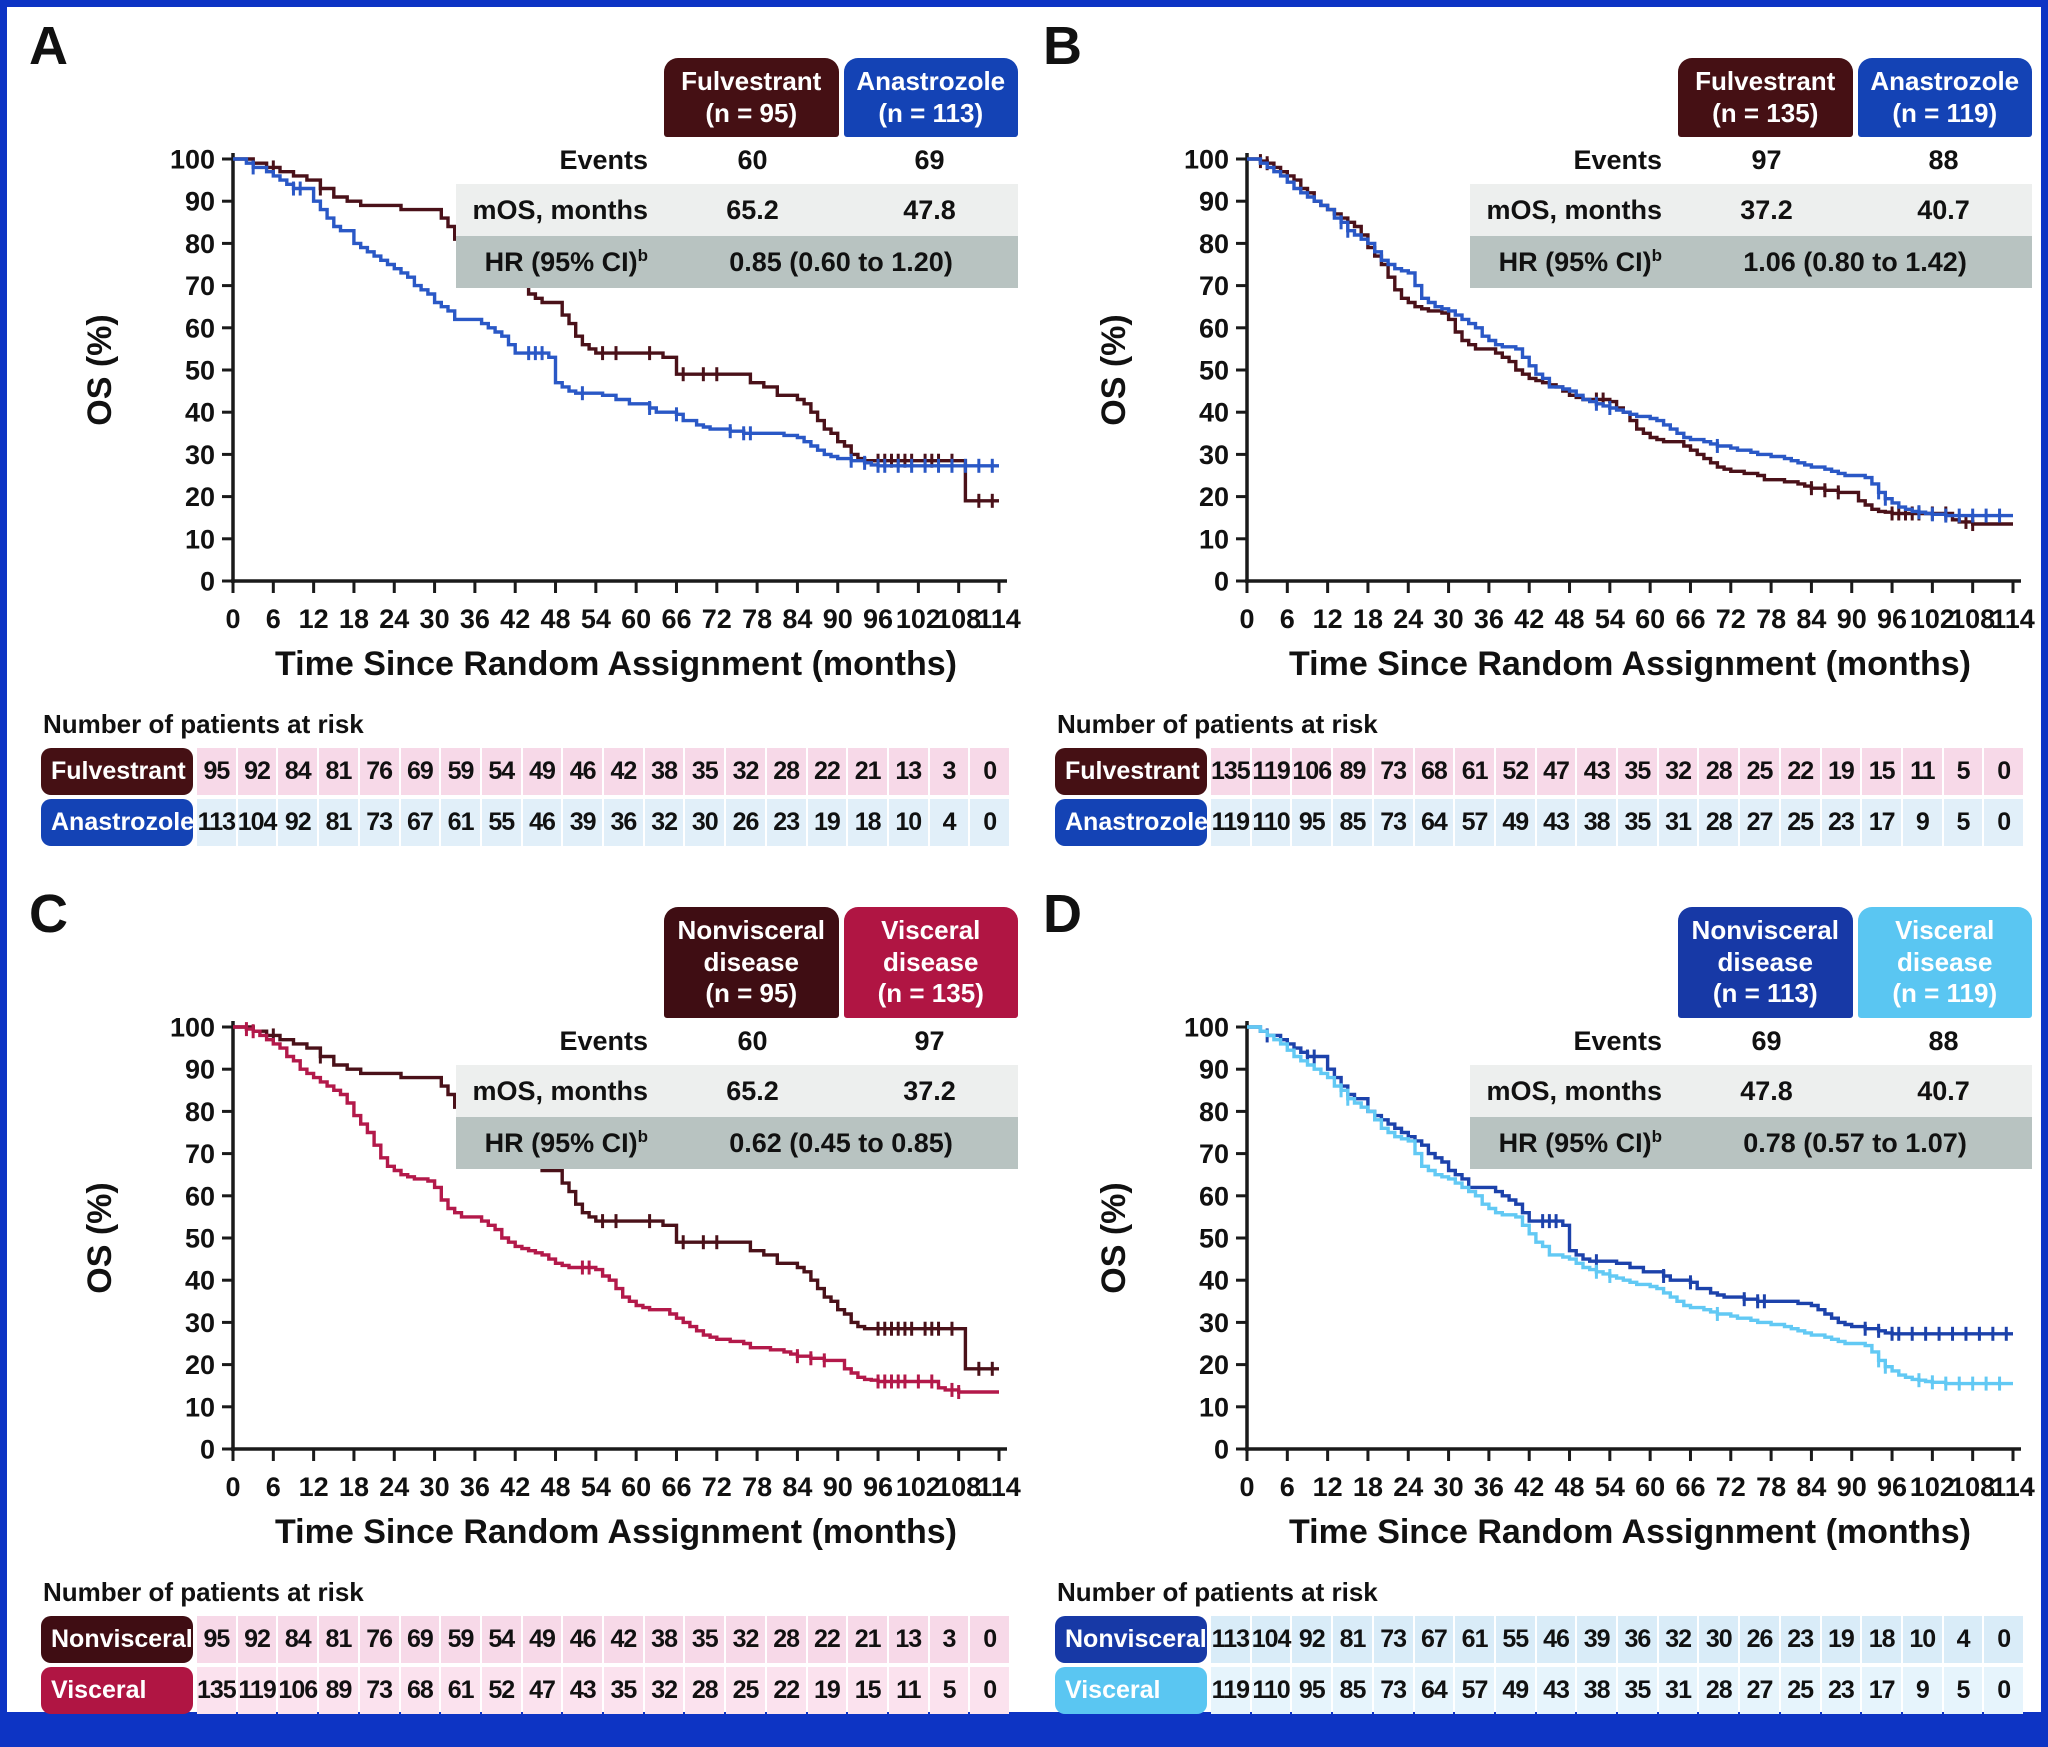 Image resolution: width=2048 pixels, height=1747 pixels. What do you see at coordinates (200, 539) in the screenshot?
I see `svg-text: 10` at bounding box center [200, 539].